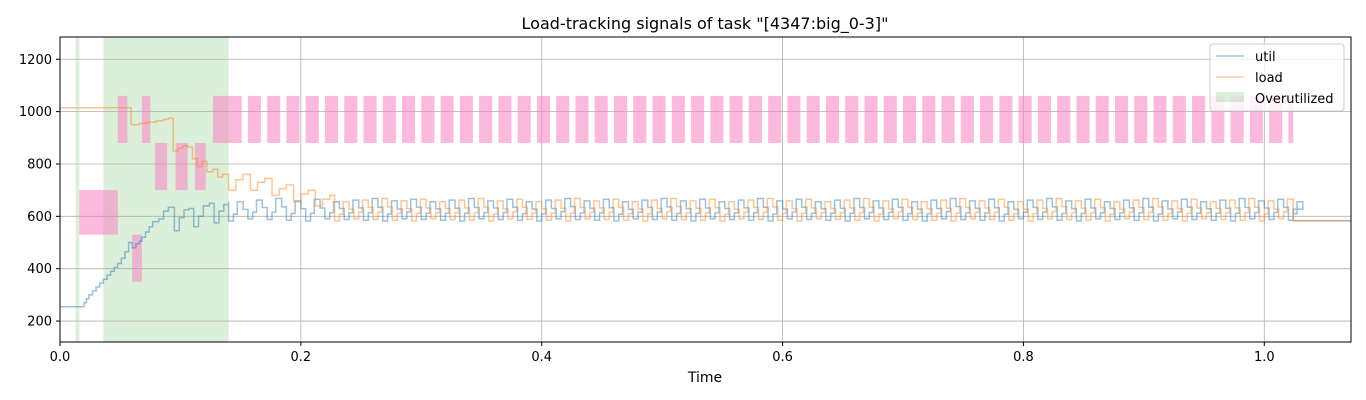 The height and width of the screenshot is (400, 1366). I want to click on y-tick-label: 1000, so click(35, 112).